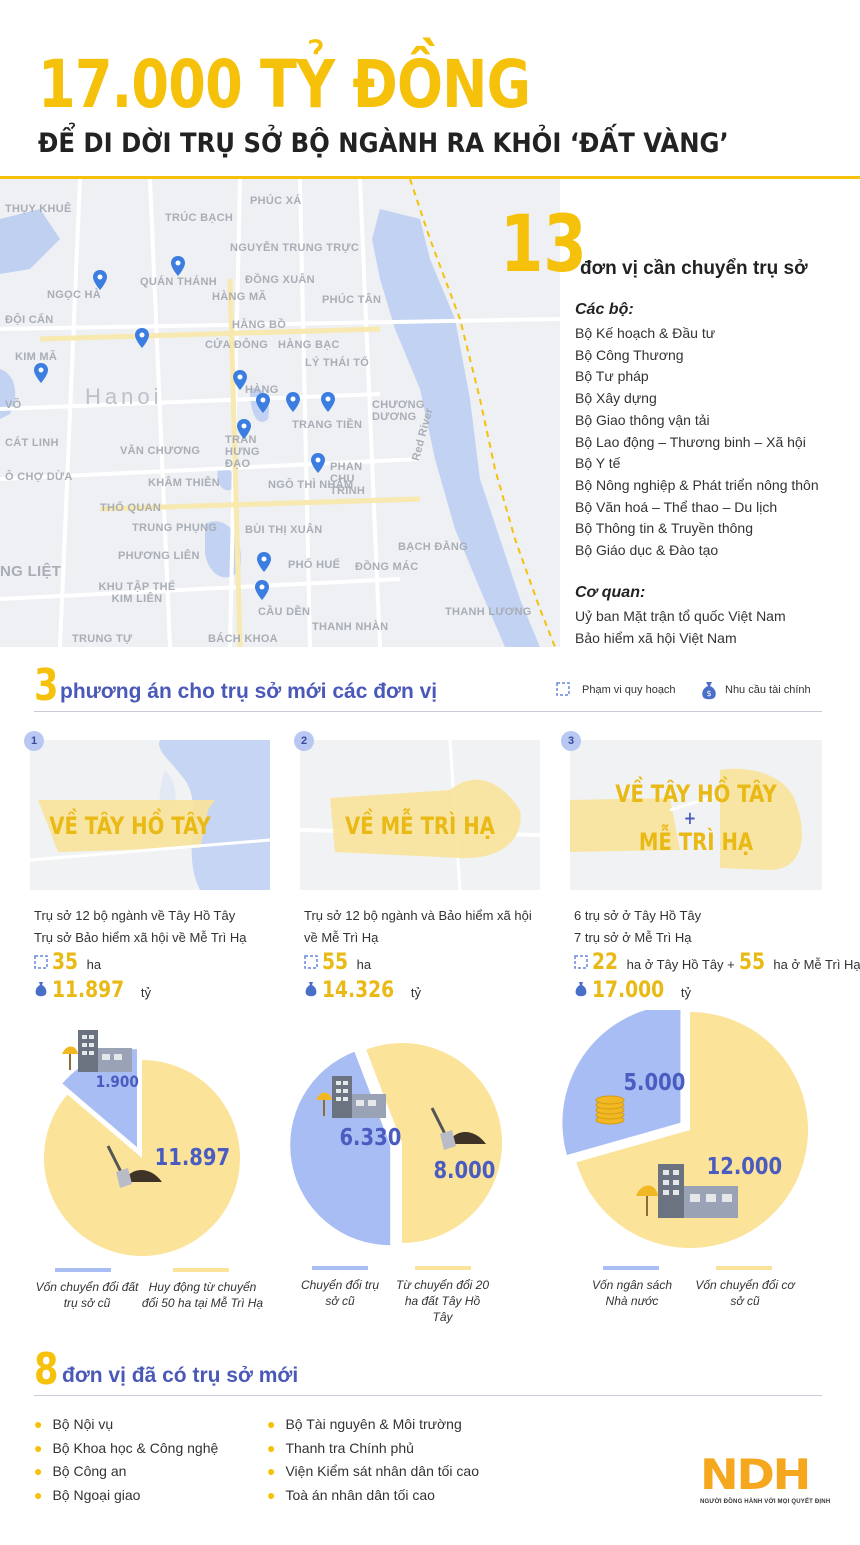  Describe the element at coordinates (604, 309) in the screenshot. I see `ministries-heading: Các bộ:` at that location.